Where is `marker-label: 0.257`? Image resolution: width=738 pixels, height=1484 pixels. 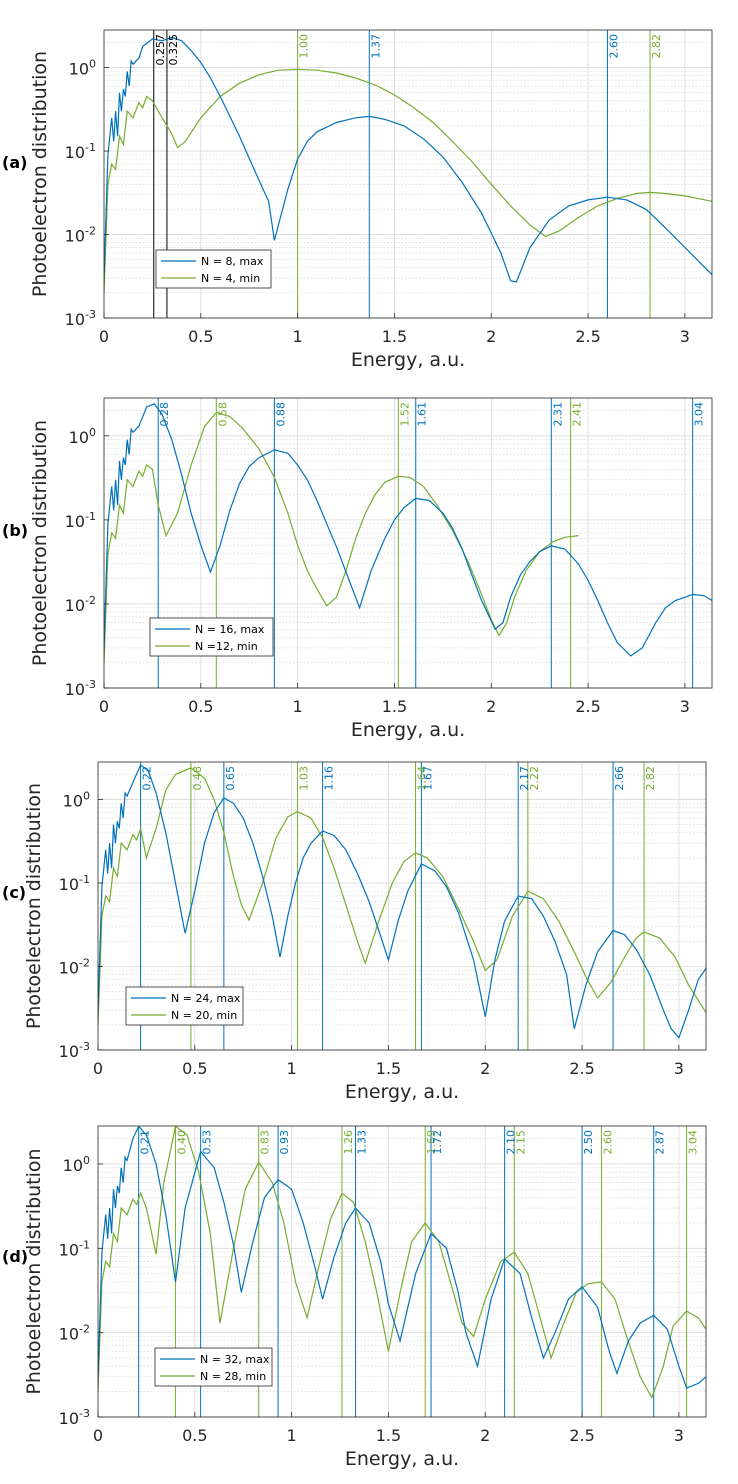 marker-label: 0.257 is located at coordinates (160, 50).